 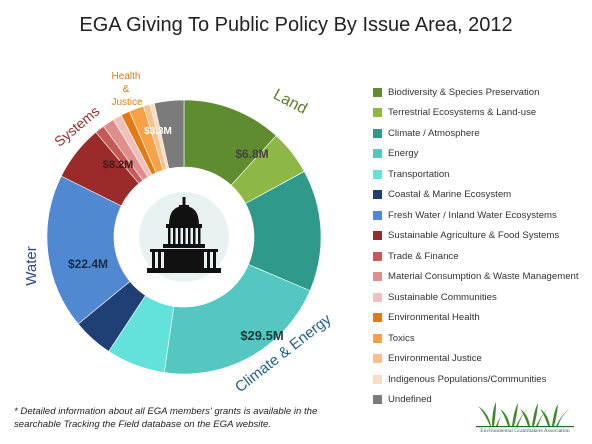 I want to click on legend-label: Material Consumption & Waste Management, so click(x=483, y=277).